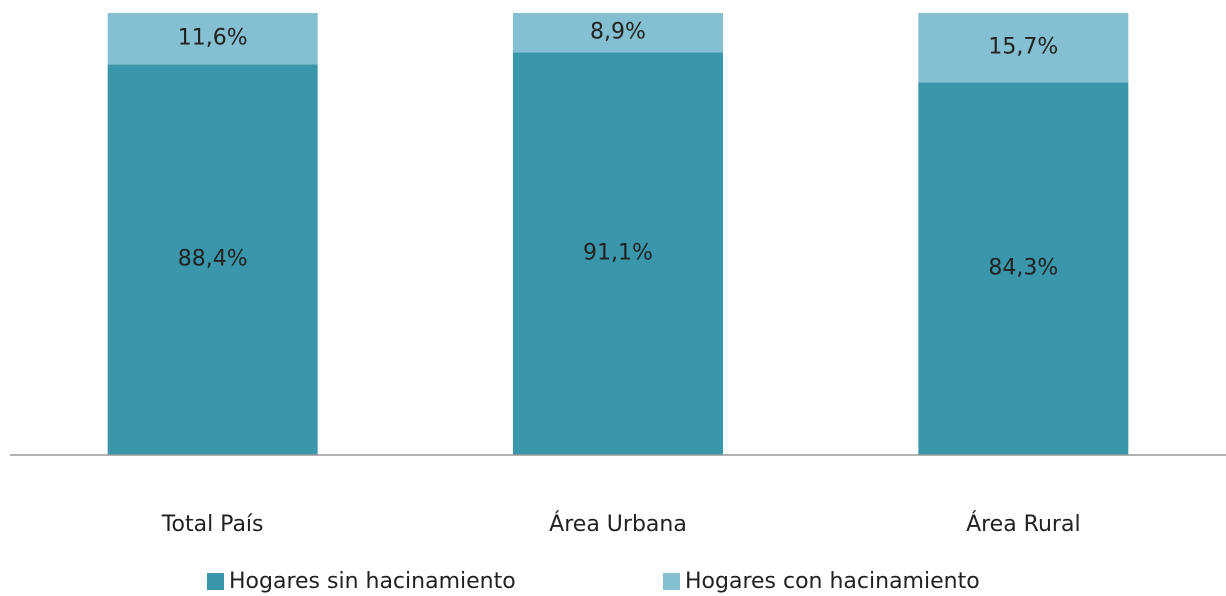 This screenshot has height=596, width=1226. What do you see at coordinates (832, 581) in the screenshot?
I see `legend-label: Hogares con hacinamiento` at bounding box center [832, 581].